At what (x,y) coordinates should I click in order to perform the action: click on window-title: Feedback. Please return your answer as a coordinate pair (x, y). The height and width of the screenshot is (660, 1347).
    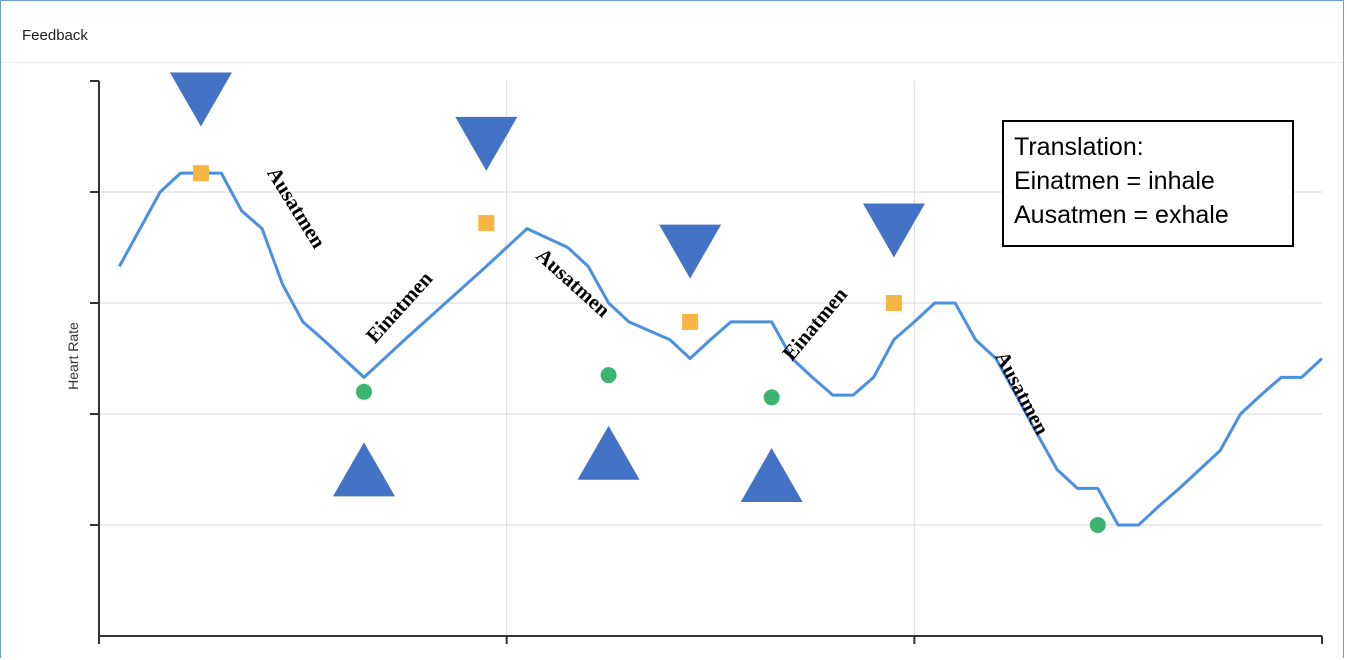
    Looking at the image, I should click on (55, 35).